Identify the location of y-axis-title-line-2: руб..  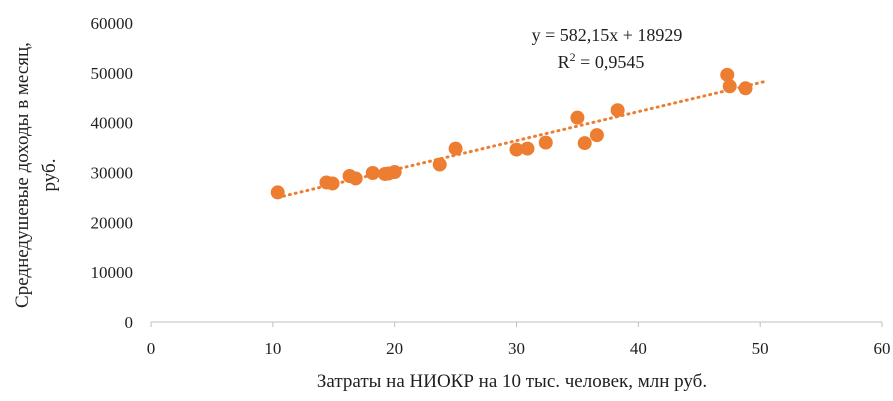
(49, 175).